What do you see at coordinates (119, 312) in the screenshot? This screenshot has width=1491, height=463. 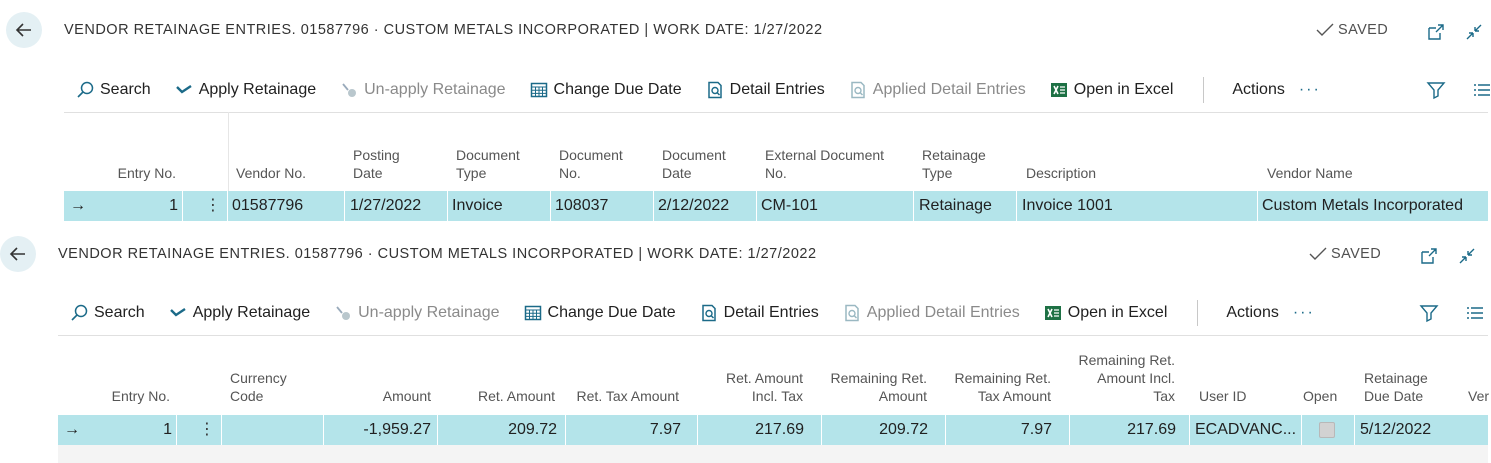 I see `search-label: Search` at bounding box center [119, 312].